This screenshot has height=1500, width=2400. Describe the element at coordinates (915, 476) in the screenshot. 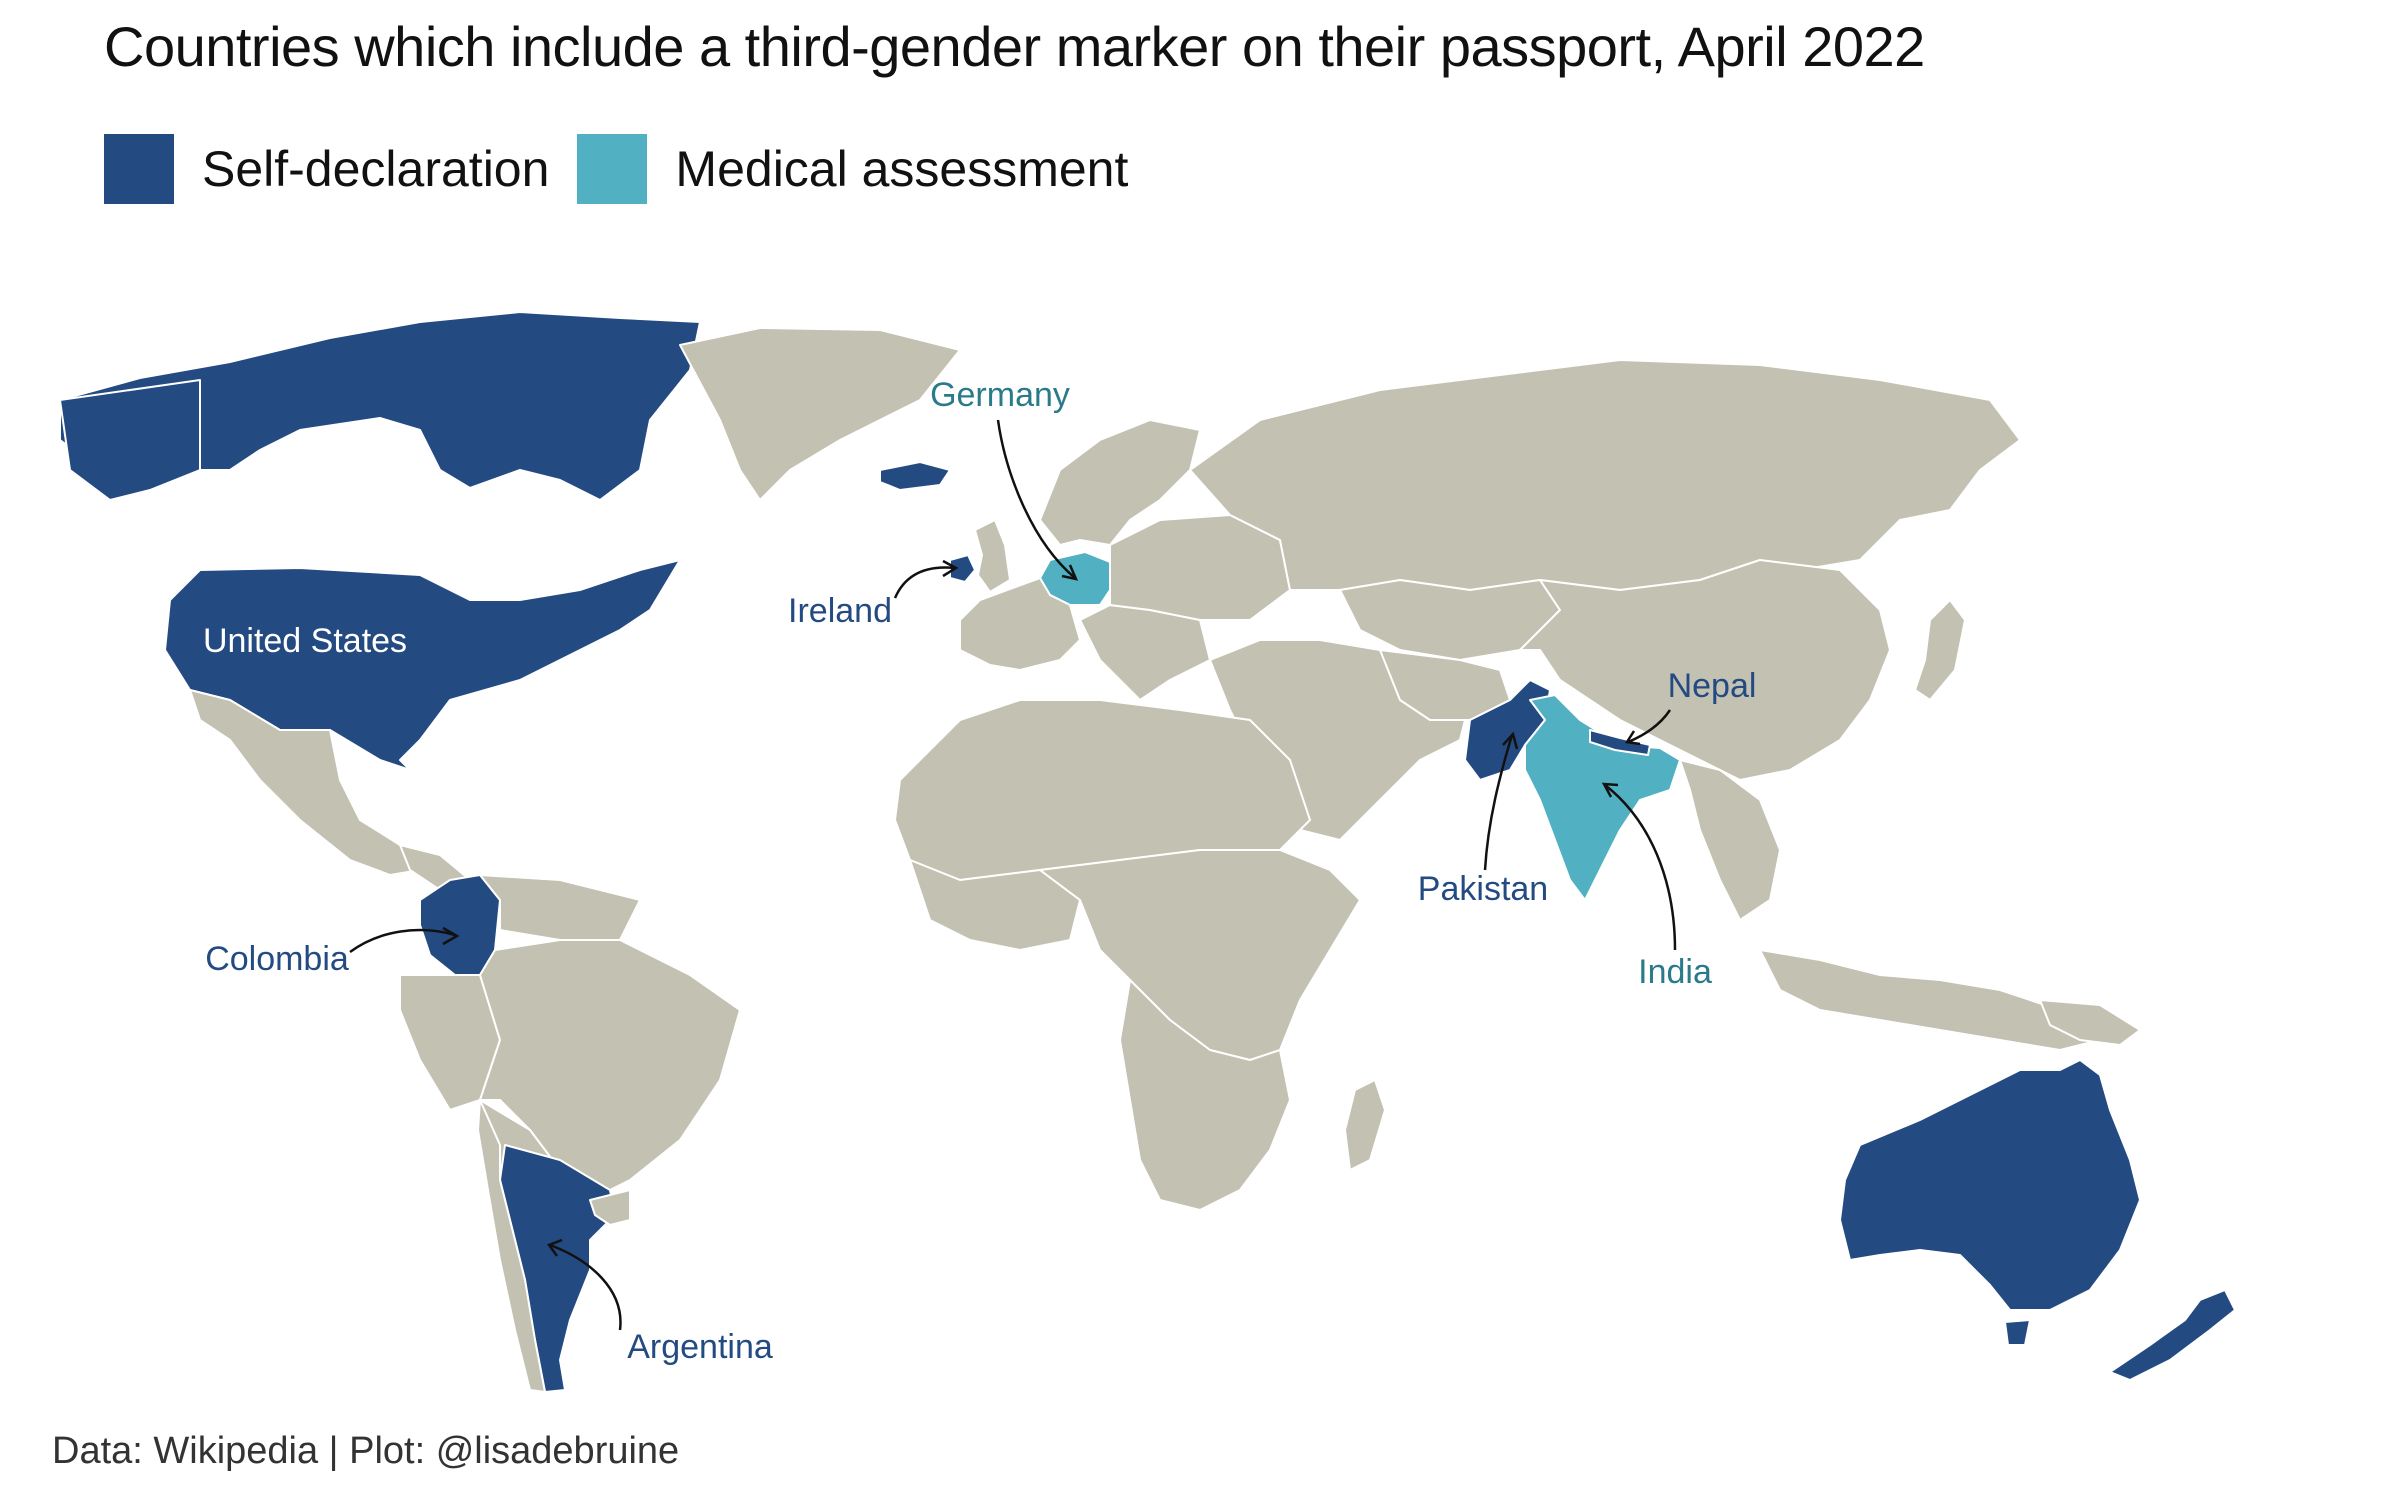

I see `country-iceland` at that location.